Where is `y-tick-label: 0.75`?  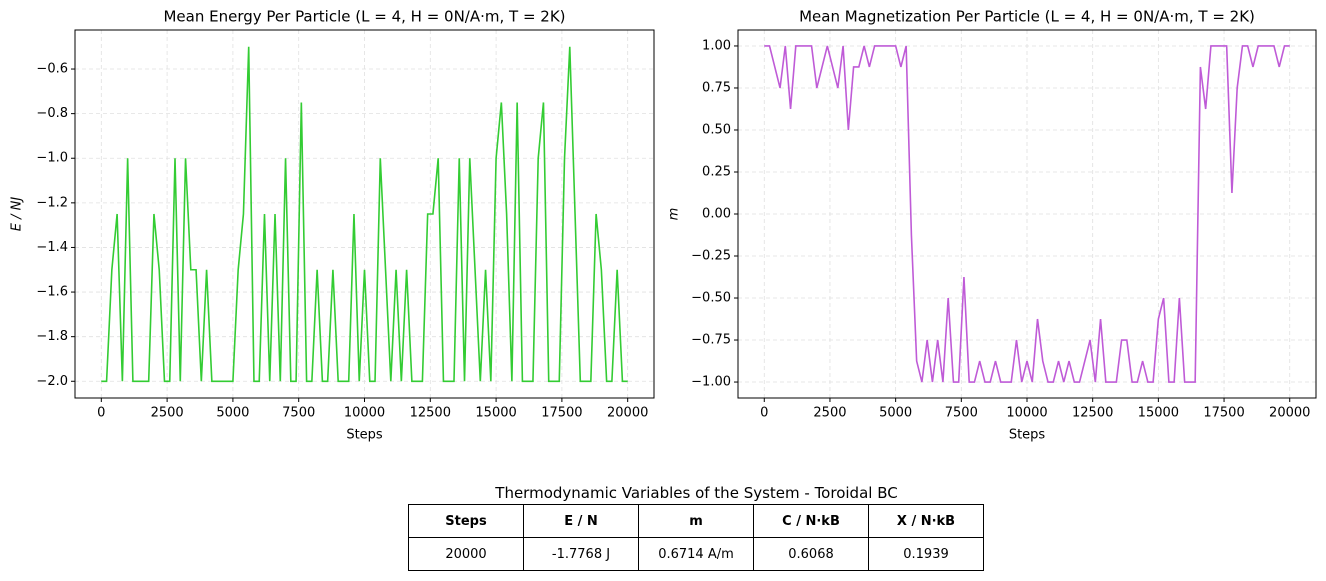 y-tick-label: 0.75 is located at coordinates (716, 87).